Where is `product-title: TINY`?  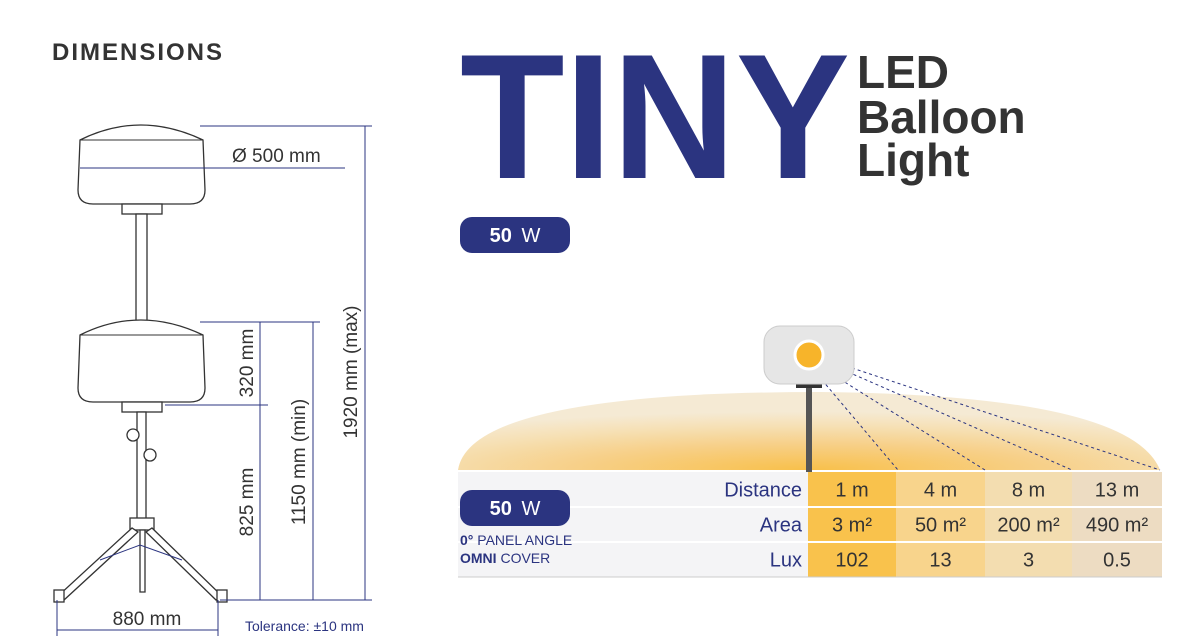
product-title: TINY is located at coordinates (655, 116).